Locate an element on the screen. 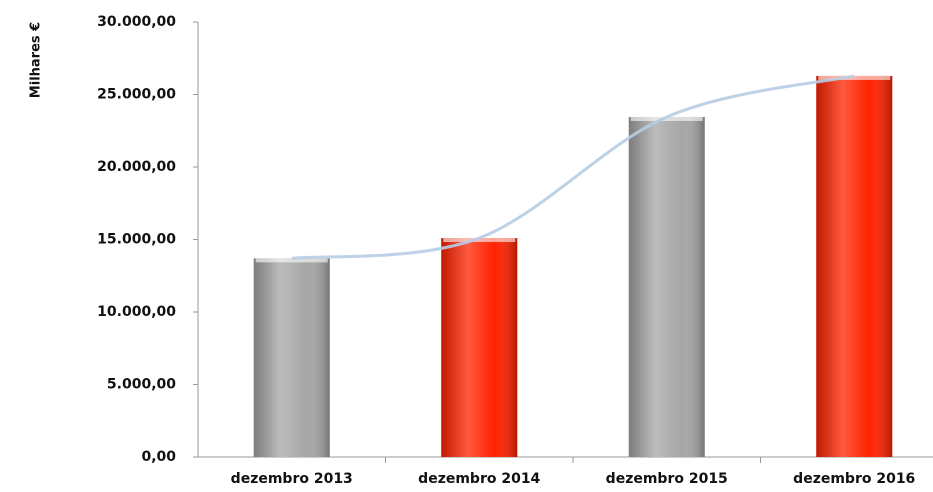  y-tick-label: 10.000,00 is located at coordinates (136, 312).